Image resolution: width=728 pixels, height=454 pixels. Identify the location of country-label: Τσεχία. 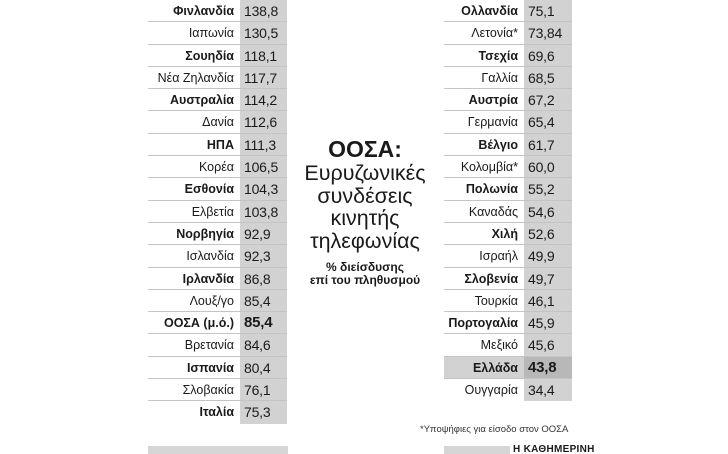
(498, 55).